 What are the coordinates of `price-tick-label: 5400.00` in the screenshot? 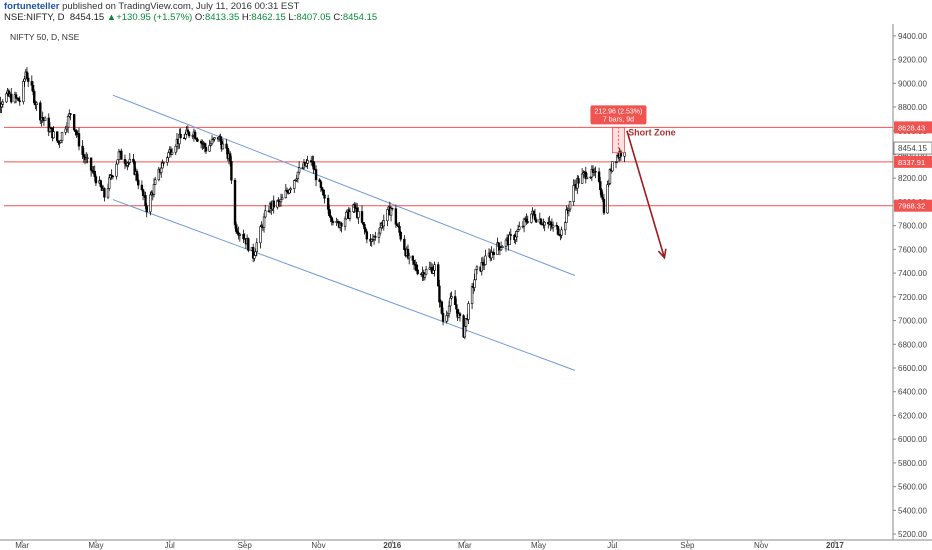 It's located at (912, 510).